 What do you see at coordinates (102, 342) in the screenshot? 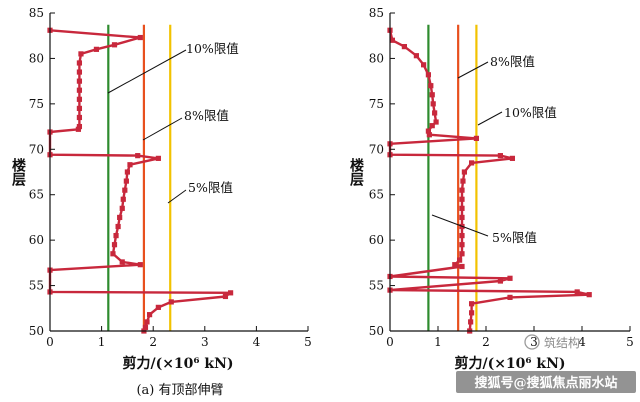
I see `x-tick-label: 1` at bounding box center [102, 342].